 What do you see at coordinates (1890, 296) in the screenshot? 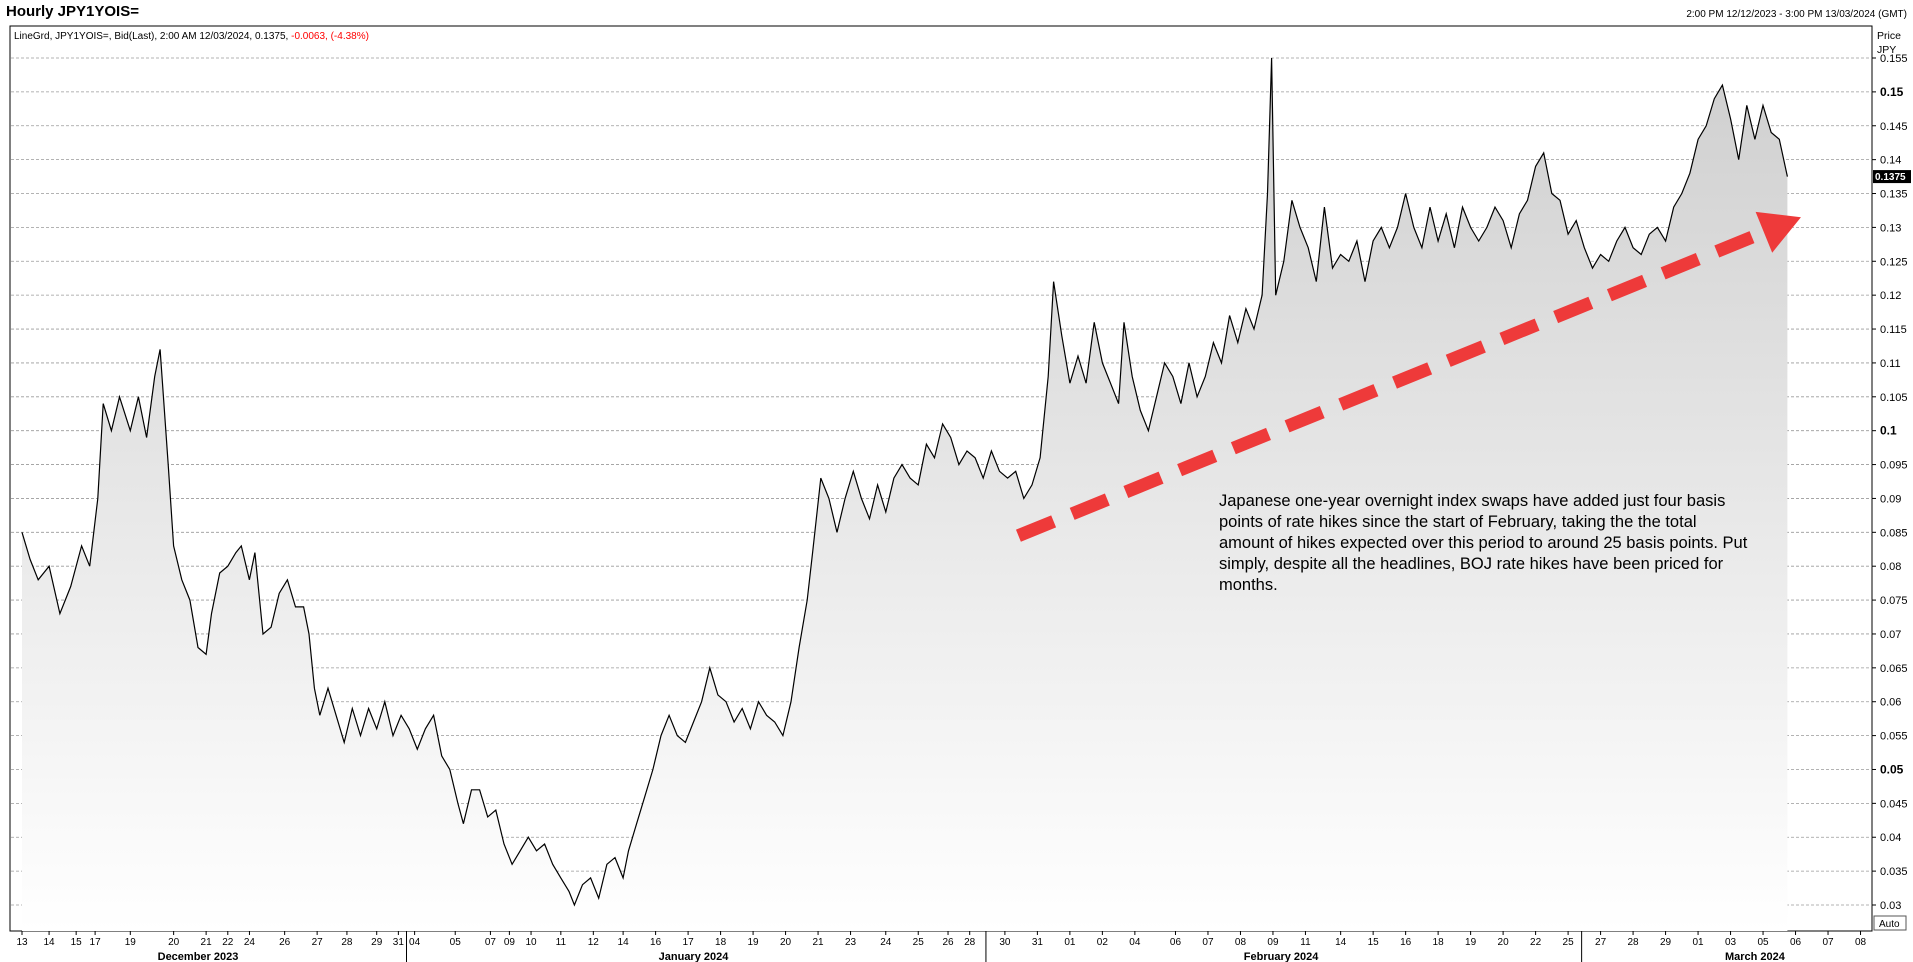
I see `y-tick-label: 0.12` at bounding box center [1890, 296].